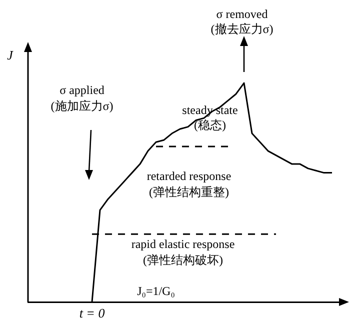 The image size is (354, 329). Describe the element at coordinates (183, 252) in the screenshot. I see `annotation: rapid elastic response (弹性结构破坏)` at that location.